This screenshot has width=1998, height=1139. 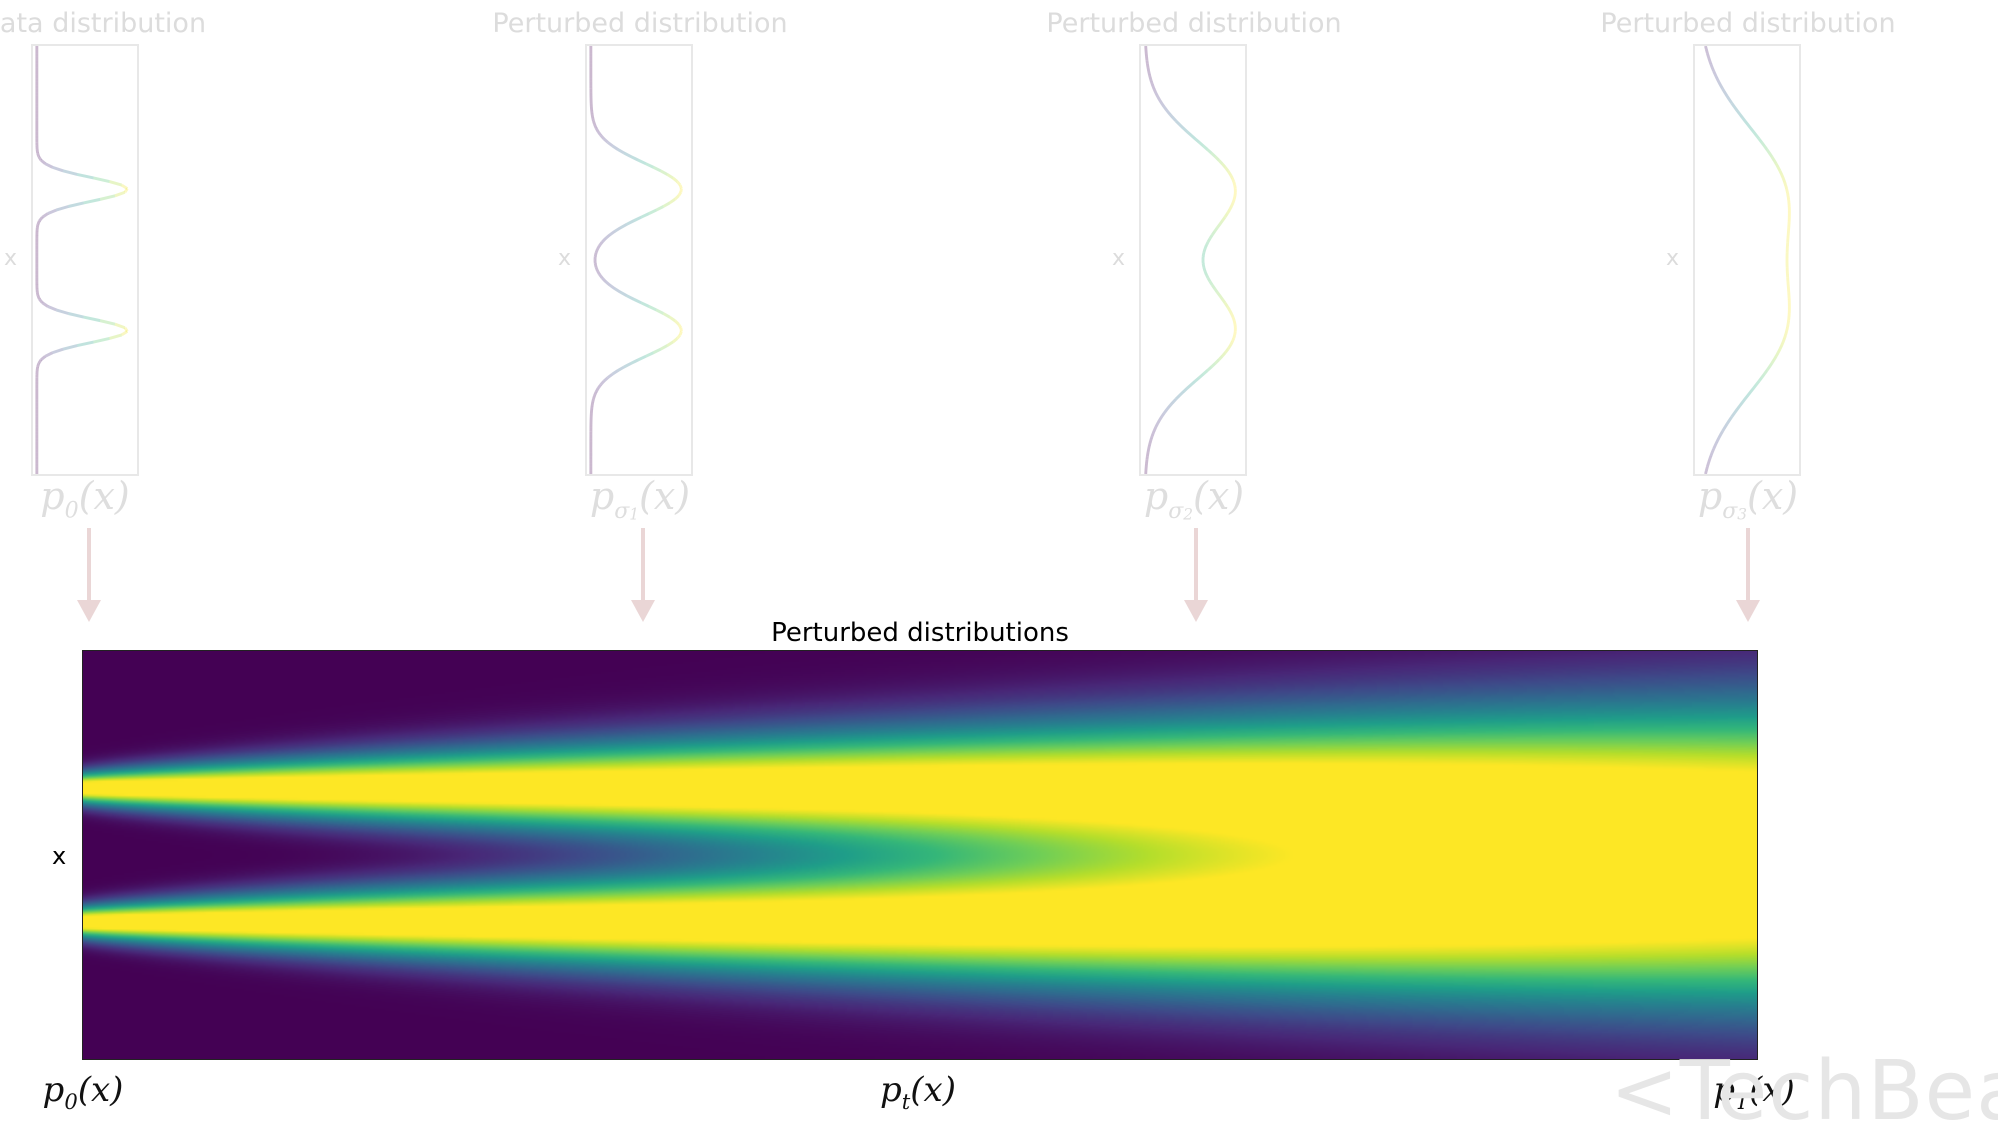 I want to click on heatmap-title: Perturbed distributions, so click(x=920, y=633).